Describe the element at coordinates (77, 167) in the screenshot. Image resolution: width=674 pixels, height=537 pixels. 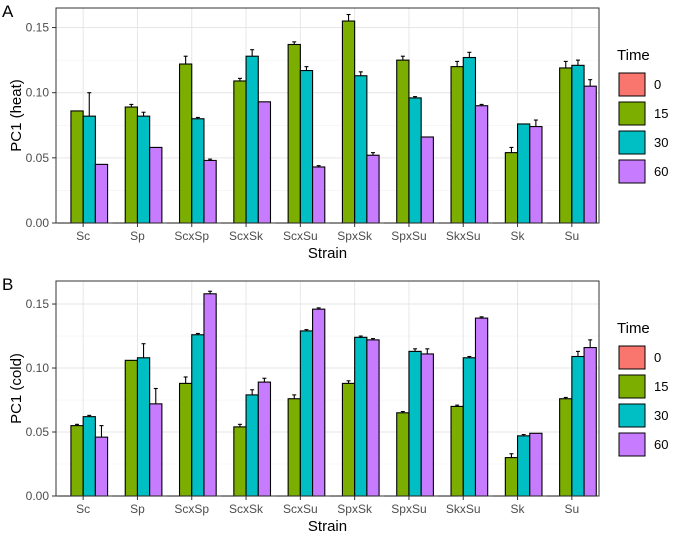
I see `bar-Sc-t15` at that location.